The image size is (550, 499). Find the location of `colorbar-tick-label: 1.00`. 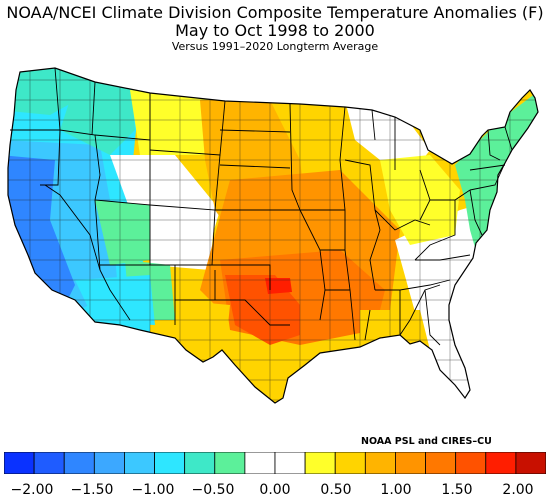

colorbar-tick-label: 1.00 is located at coordinates (396, 490).